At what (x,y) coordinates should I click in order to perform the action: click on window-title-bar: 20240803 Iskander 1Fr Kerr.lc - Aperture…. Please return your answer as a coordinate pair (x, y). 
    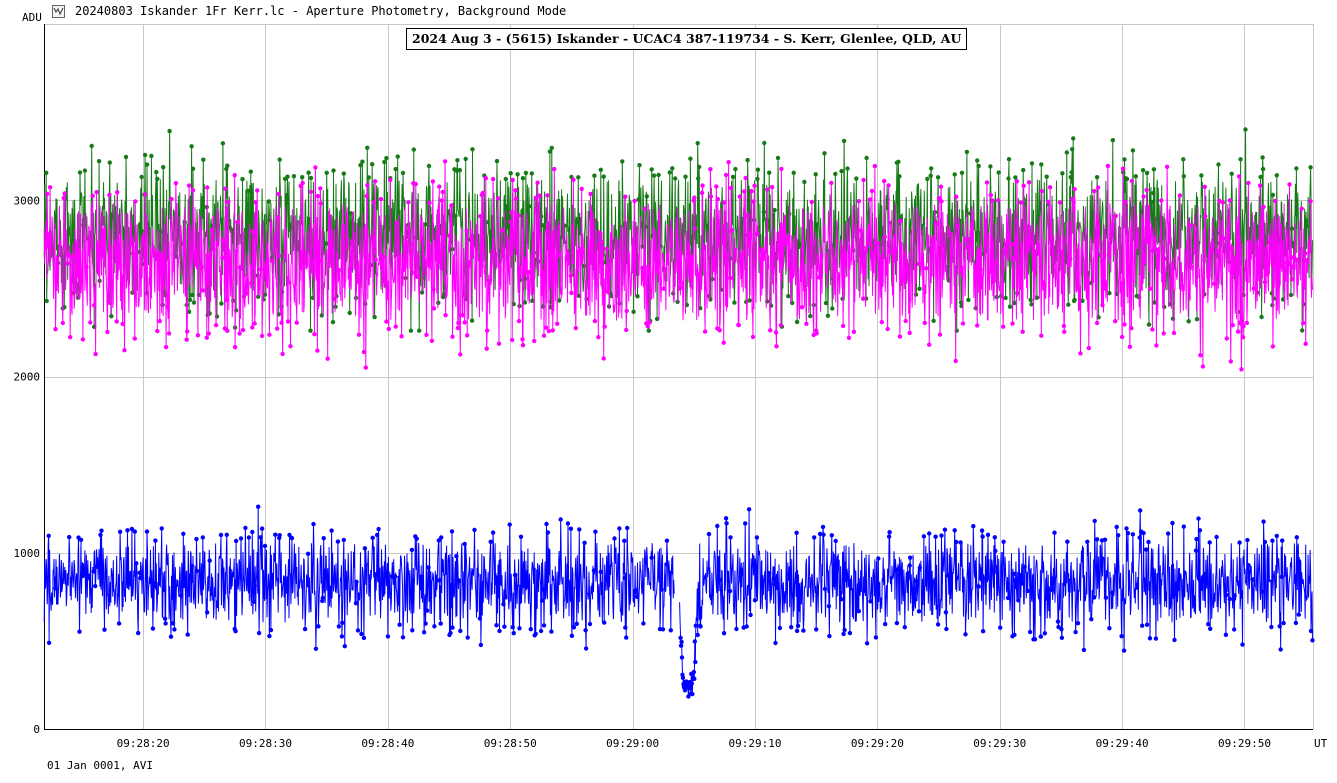
    Looking at the image, I should click on (668, 12).